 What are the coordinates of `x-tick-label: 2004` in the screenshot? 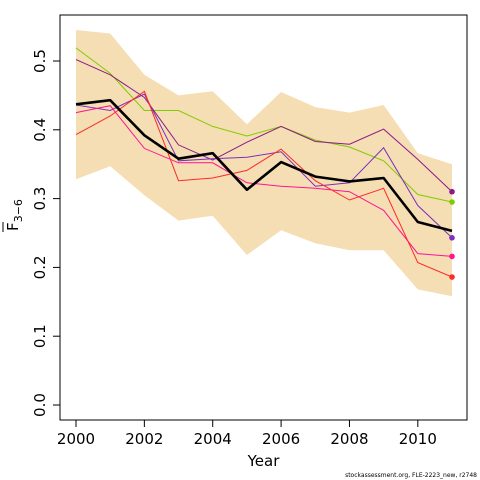 It's located at (213, 439).